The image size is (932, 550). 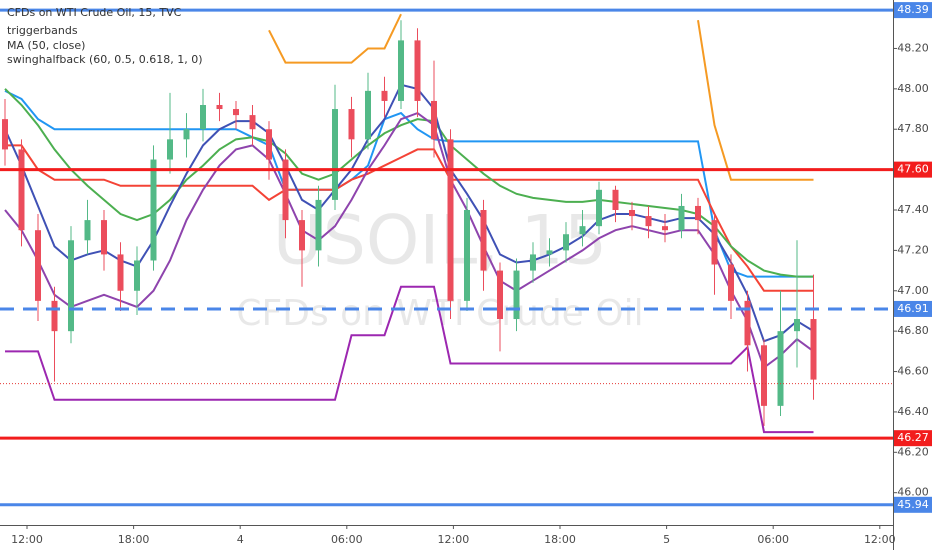 I want to click on price-level-label: 46.27, so click(x=913, y=437).